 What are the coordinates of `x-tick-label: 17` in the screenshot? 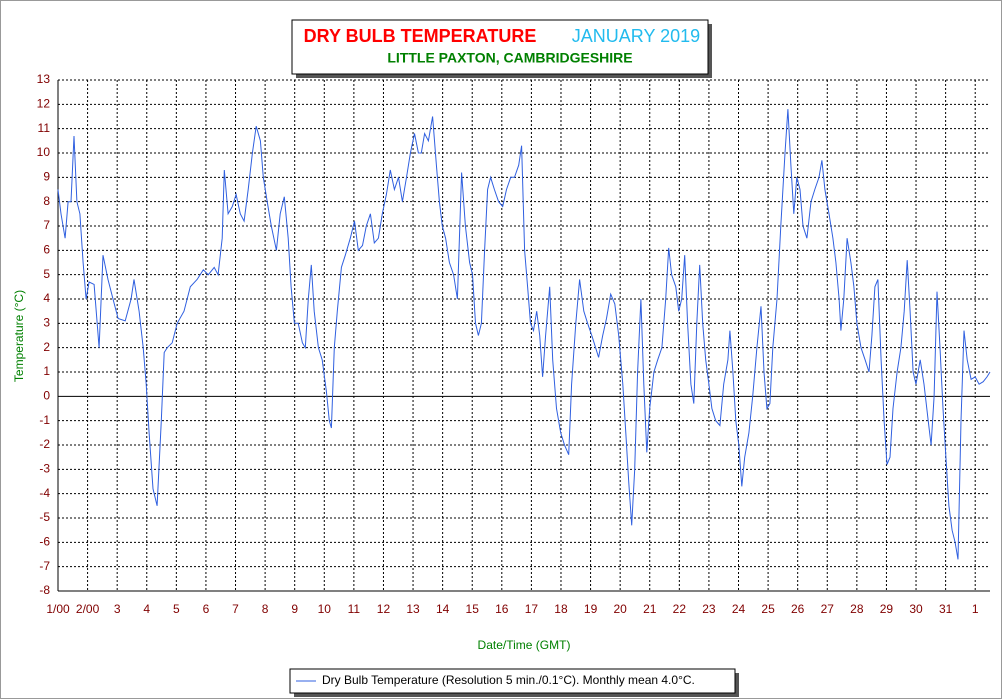 It's located at (532, 609).